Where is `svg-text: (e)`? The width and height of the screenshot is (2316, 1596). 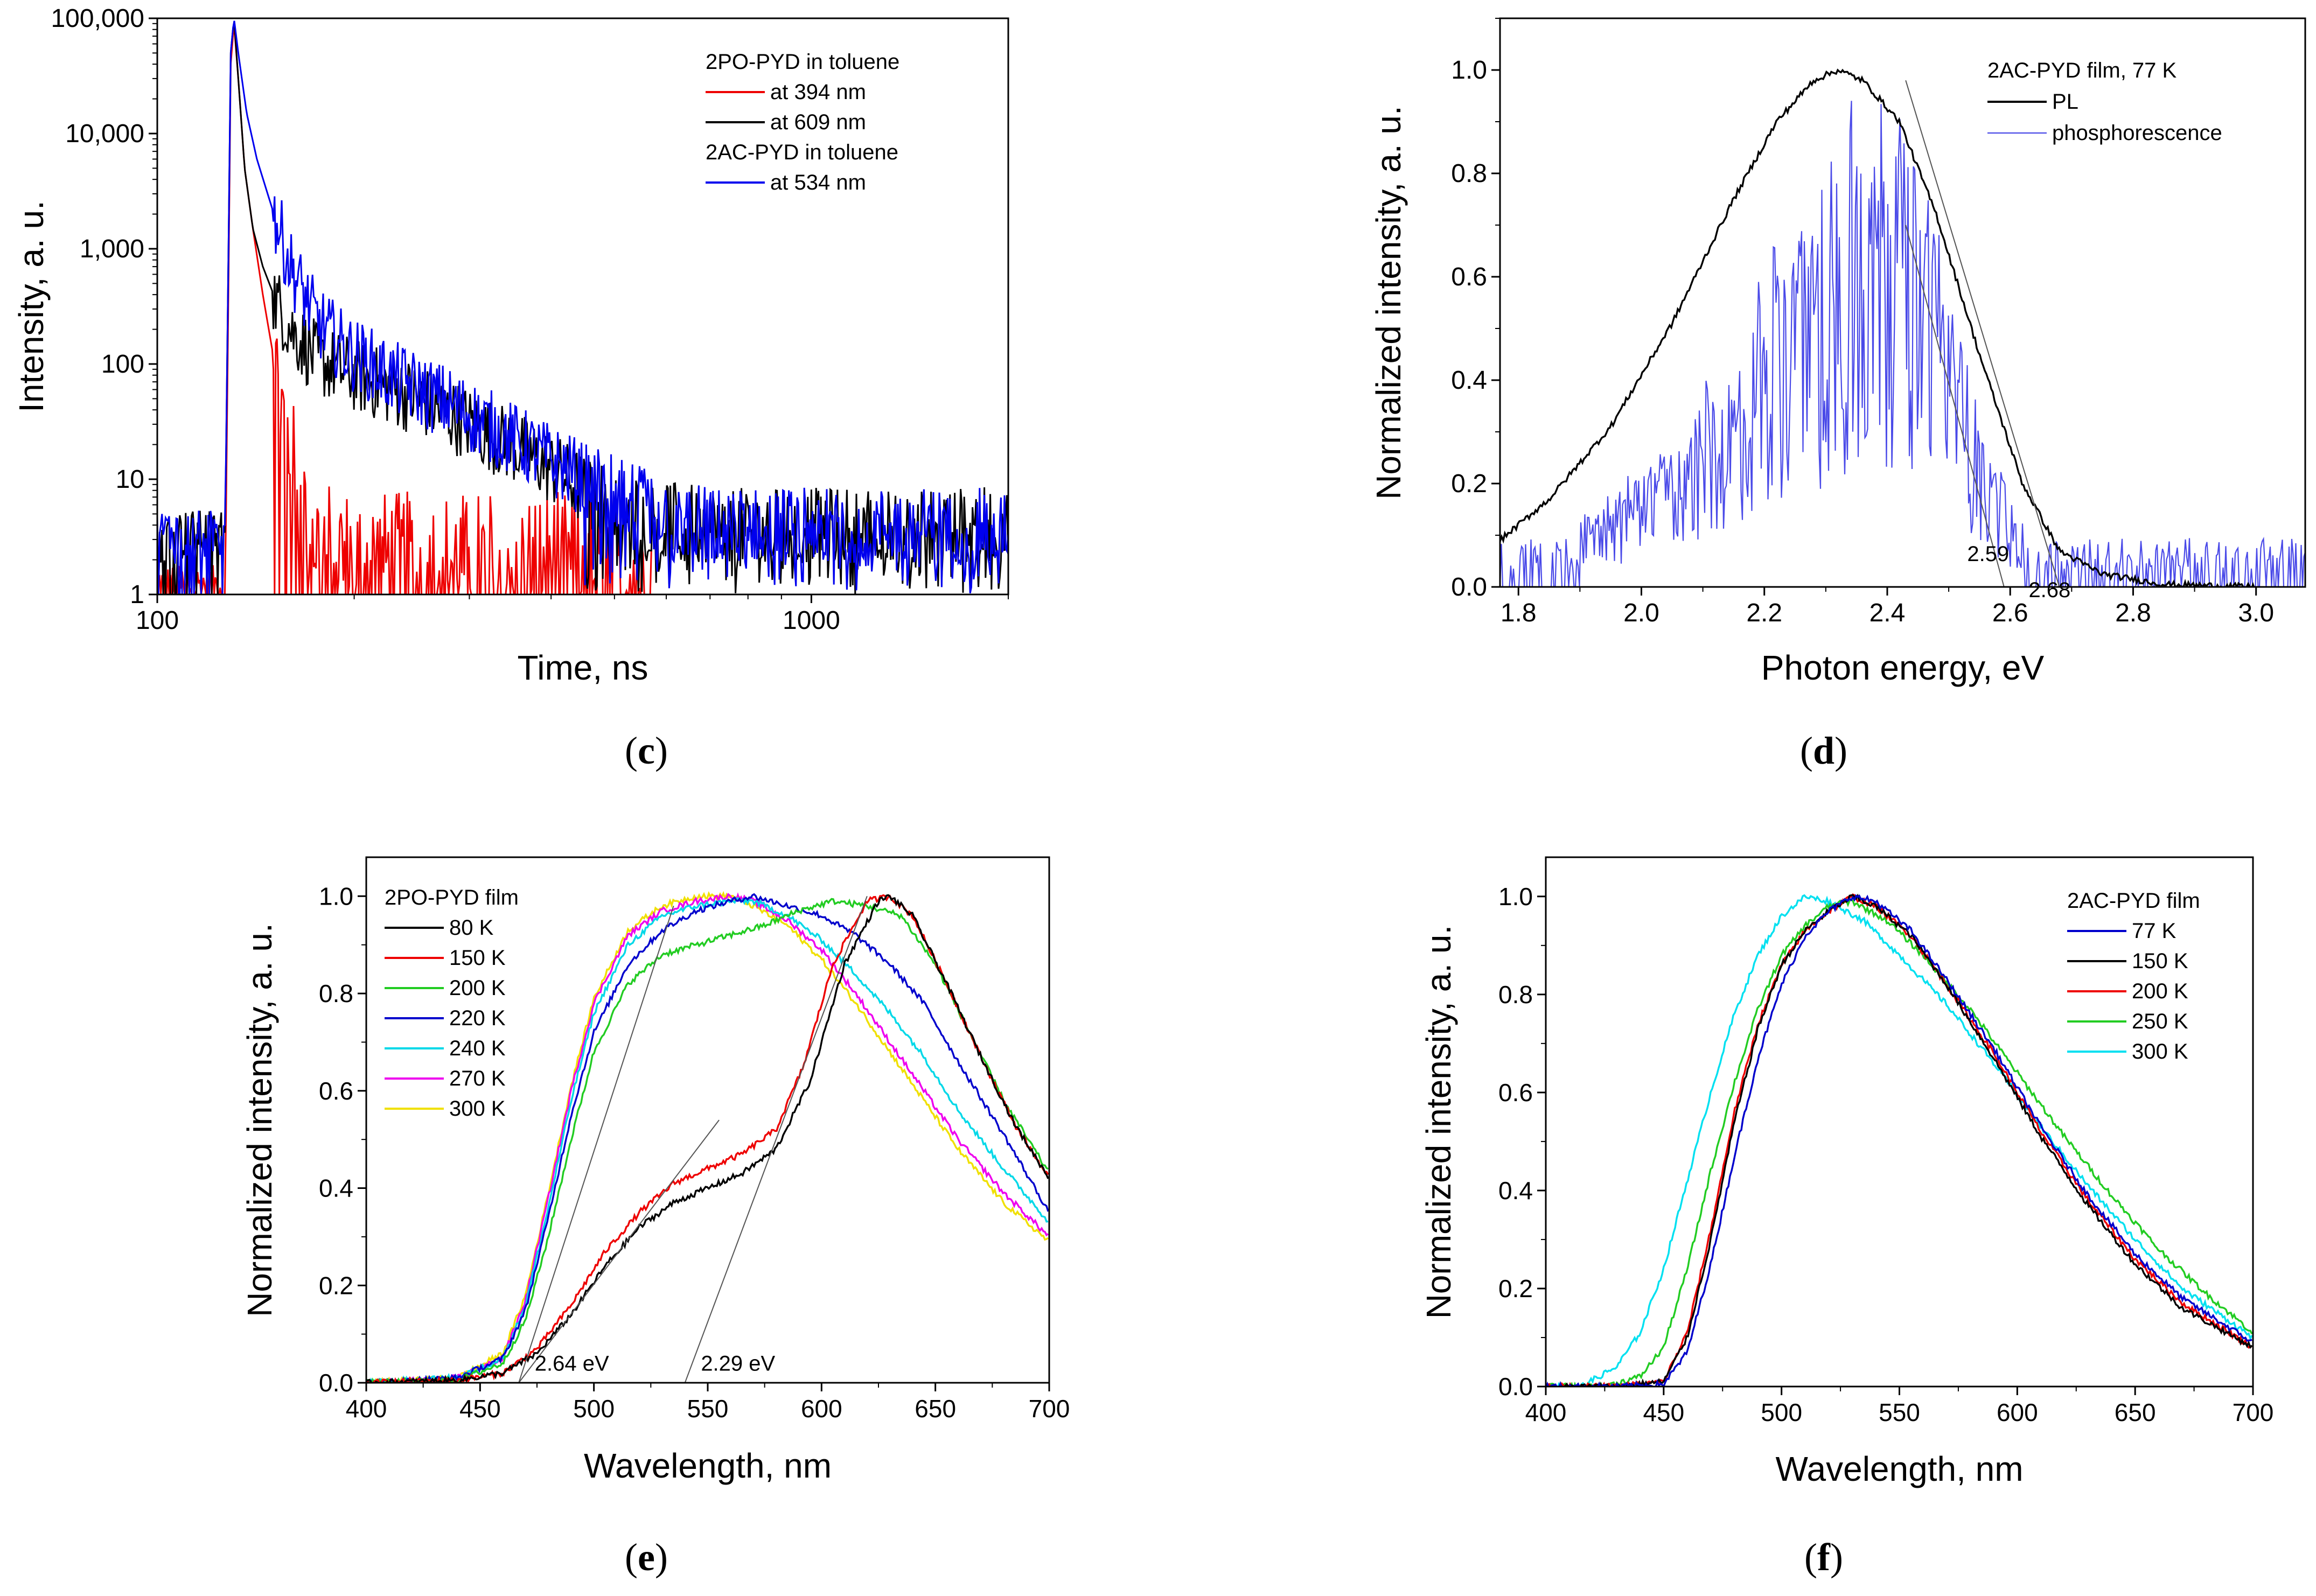 svg-text: (e) is located at coordinates (646, 1557).